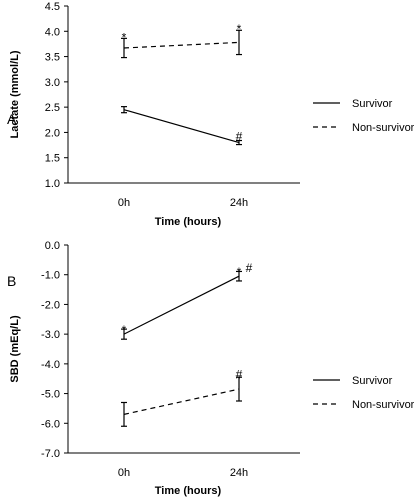  What do you see at coordinates (15, 349) in the screenshot?
I see `panel-b-y-axis-title: SBD (mEq/L)` at bounding box center [15, 349].